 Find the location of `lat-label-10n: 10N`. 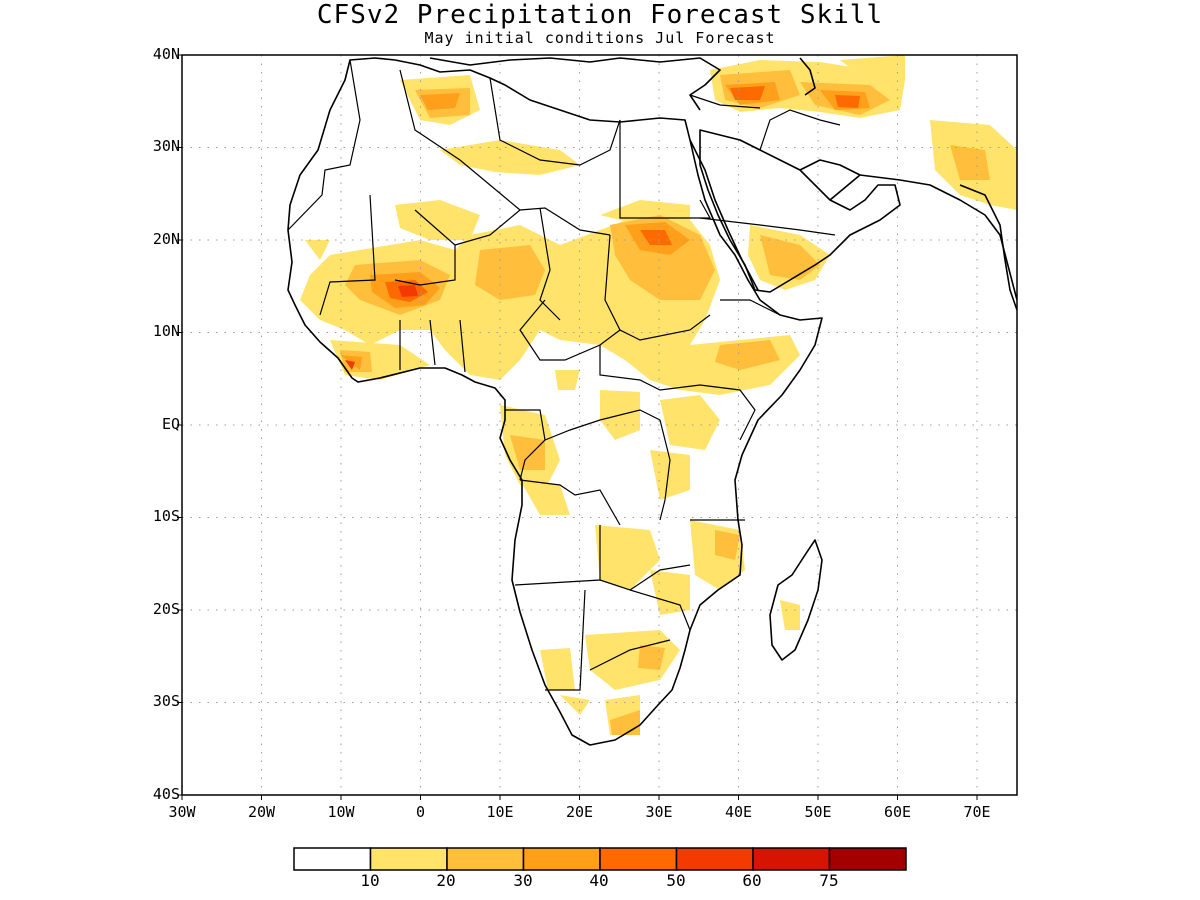

lat-label-10n: 10N is located at coordinates (166, 331).